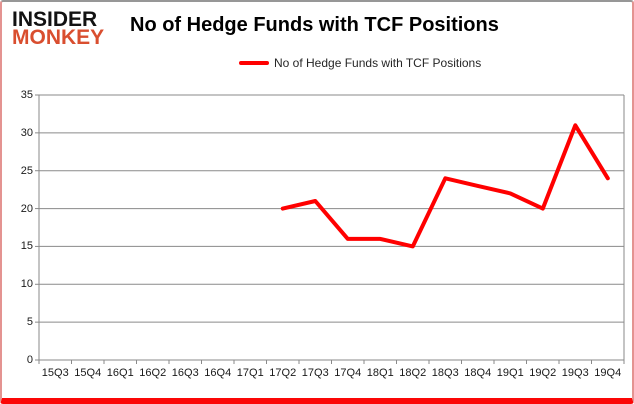 The image size is (634, 404). Describe the element at coordinates (26, 246) in the screenshot. I see `y-tick-label-15: 15` at that location.